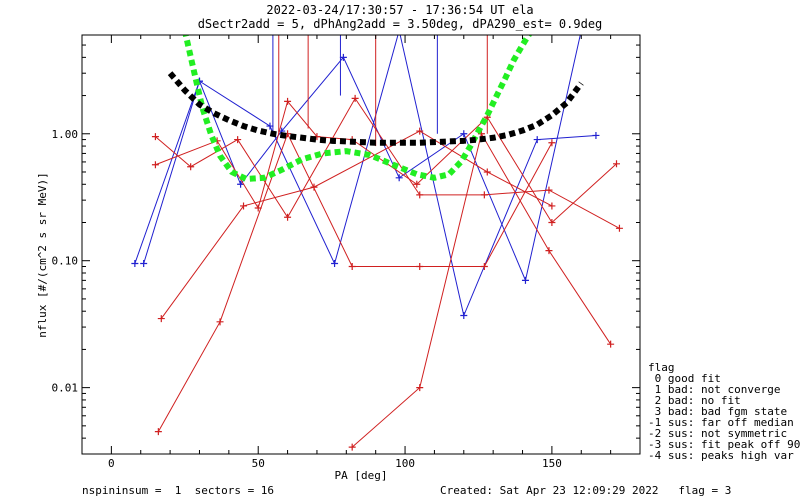  I want to click on y-axis-label: nflux [#/(cm^2 s sr MeV)], so click(42, 255).